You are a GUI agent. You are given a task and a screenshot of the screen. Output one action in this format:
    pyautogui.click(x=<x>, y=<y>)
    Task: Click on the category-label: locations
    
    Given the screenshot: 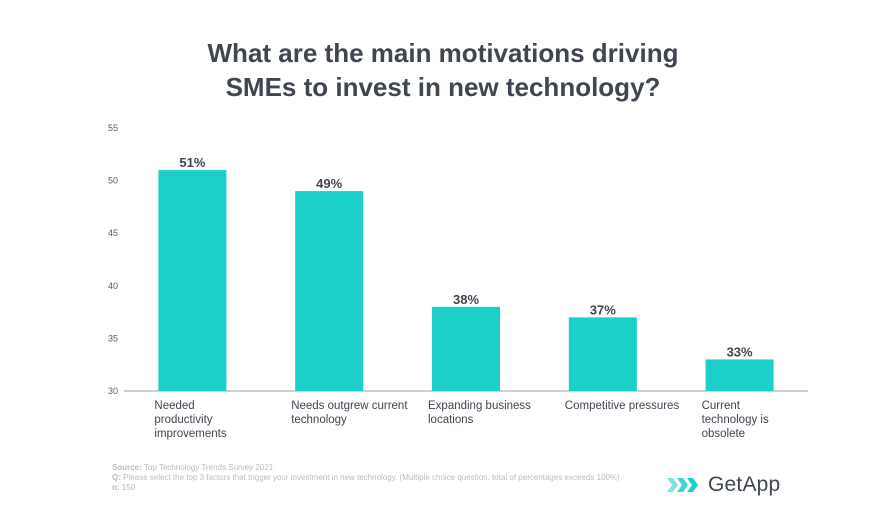 What is the action you would take?
    pyautogui.click(x=451, y=420)
    